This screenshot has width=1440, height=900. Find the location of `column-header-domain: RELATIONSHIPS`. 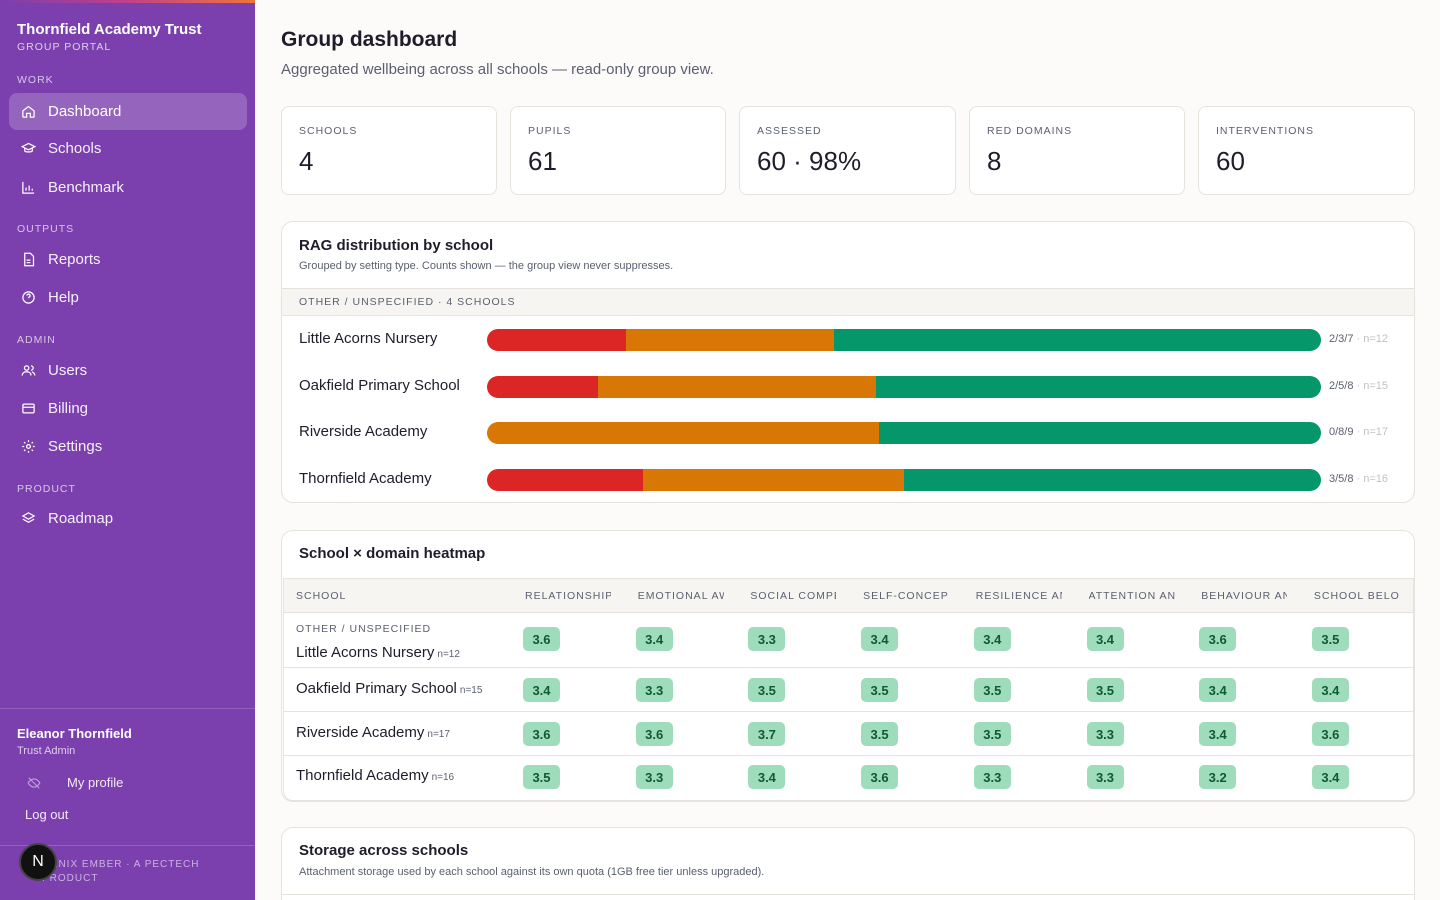

column-header-domain: RELATIONSHIPS is located at coordinates (568, 596).